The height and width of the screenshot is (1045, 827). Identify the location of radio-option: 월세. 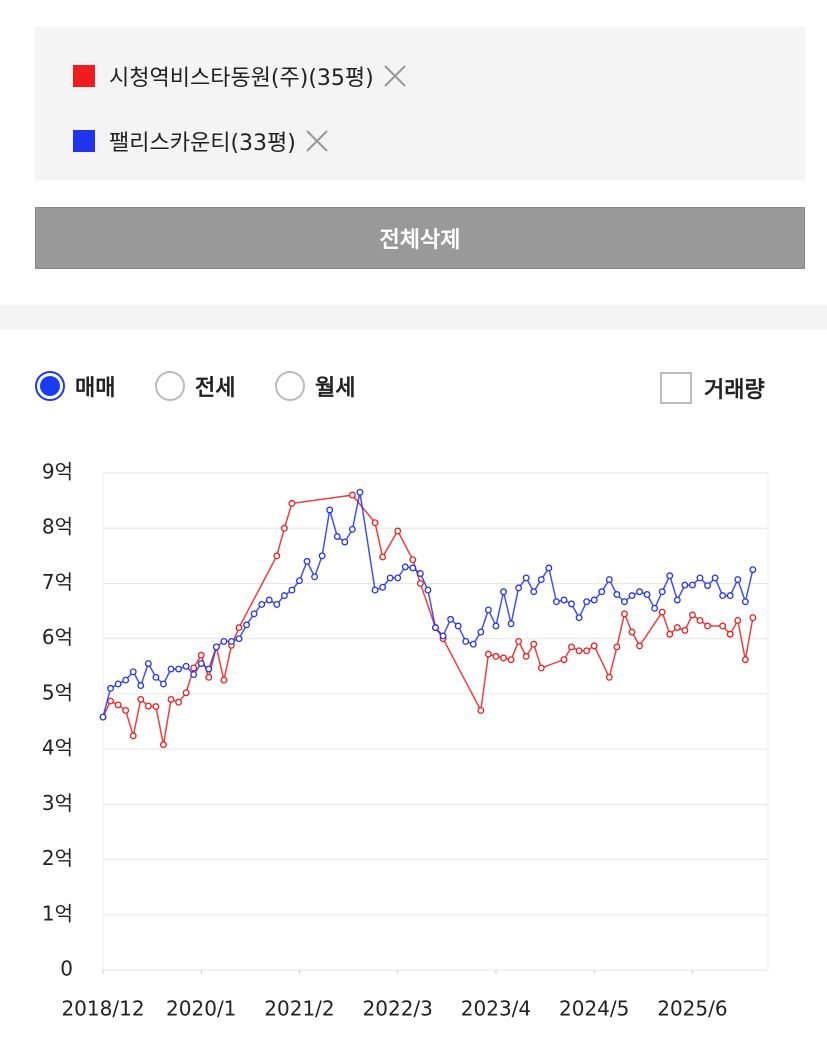
(315, 386).